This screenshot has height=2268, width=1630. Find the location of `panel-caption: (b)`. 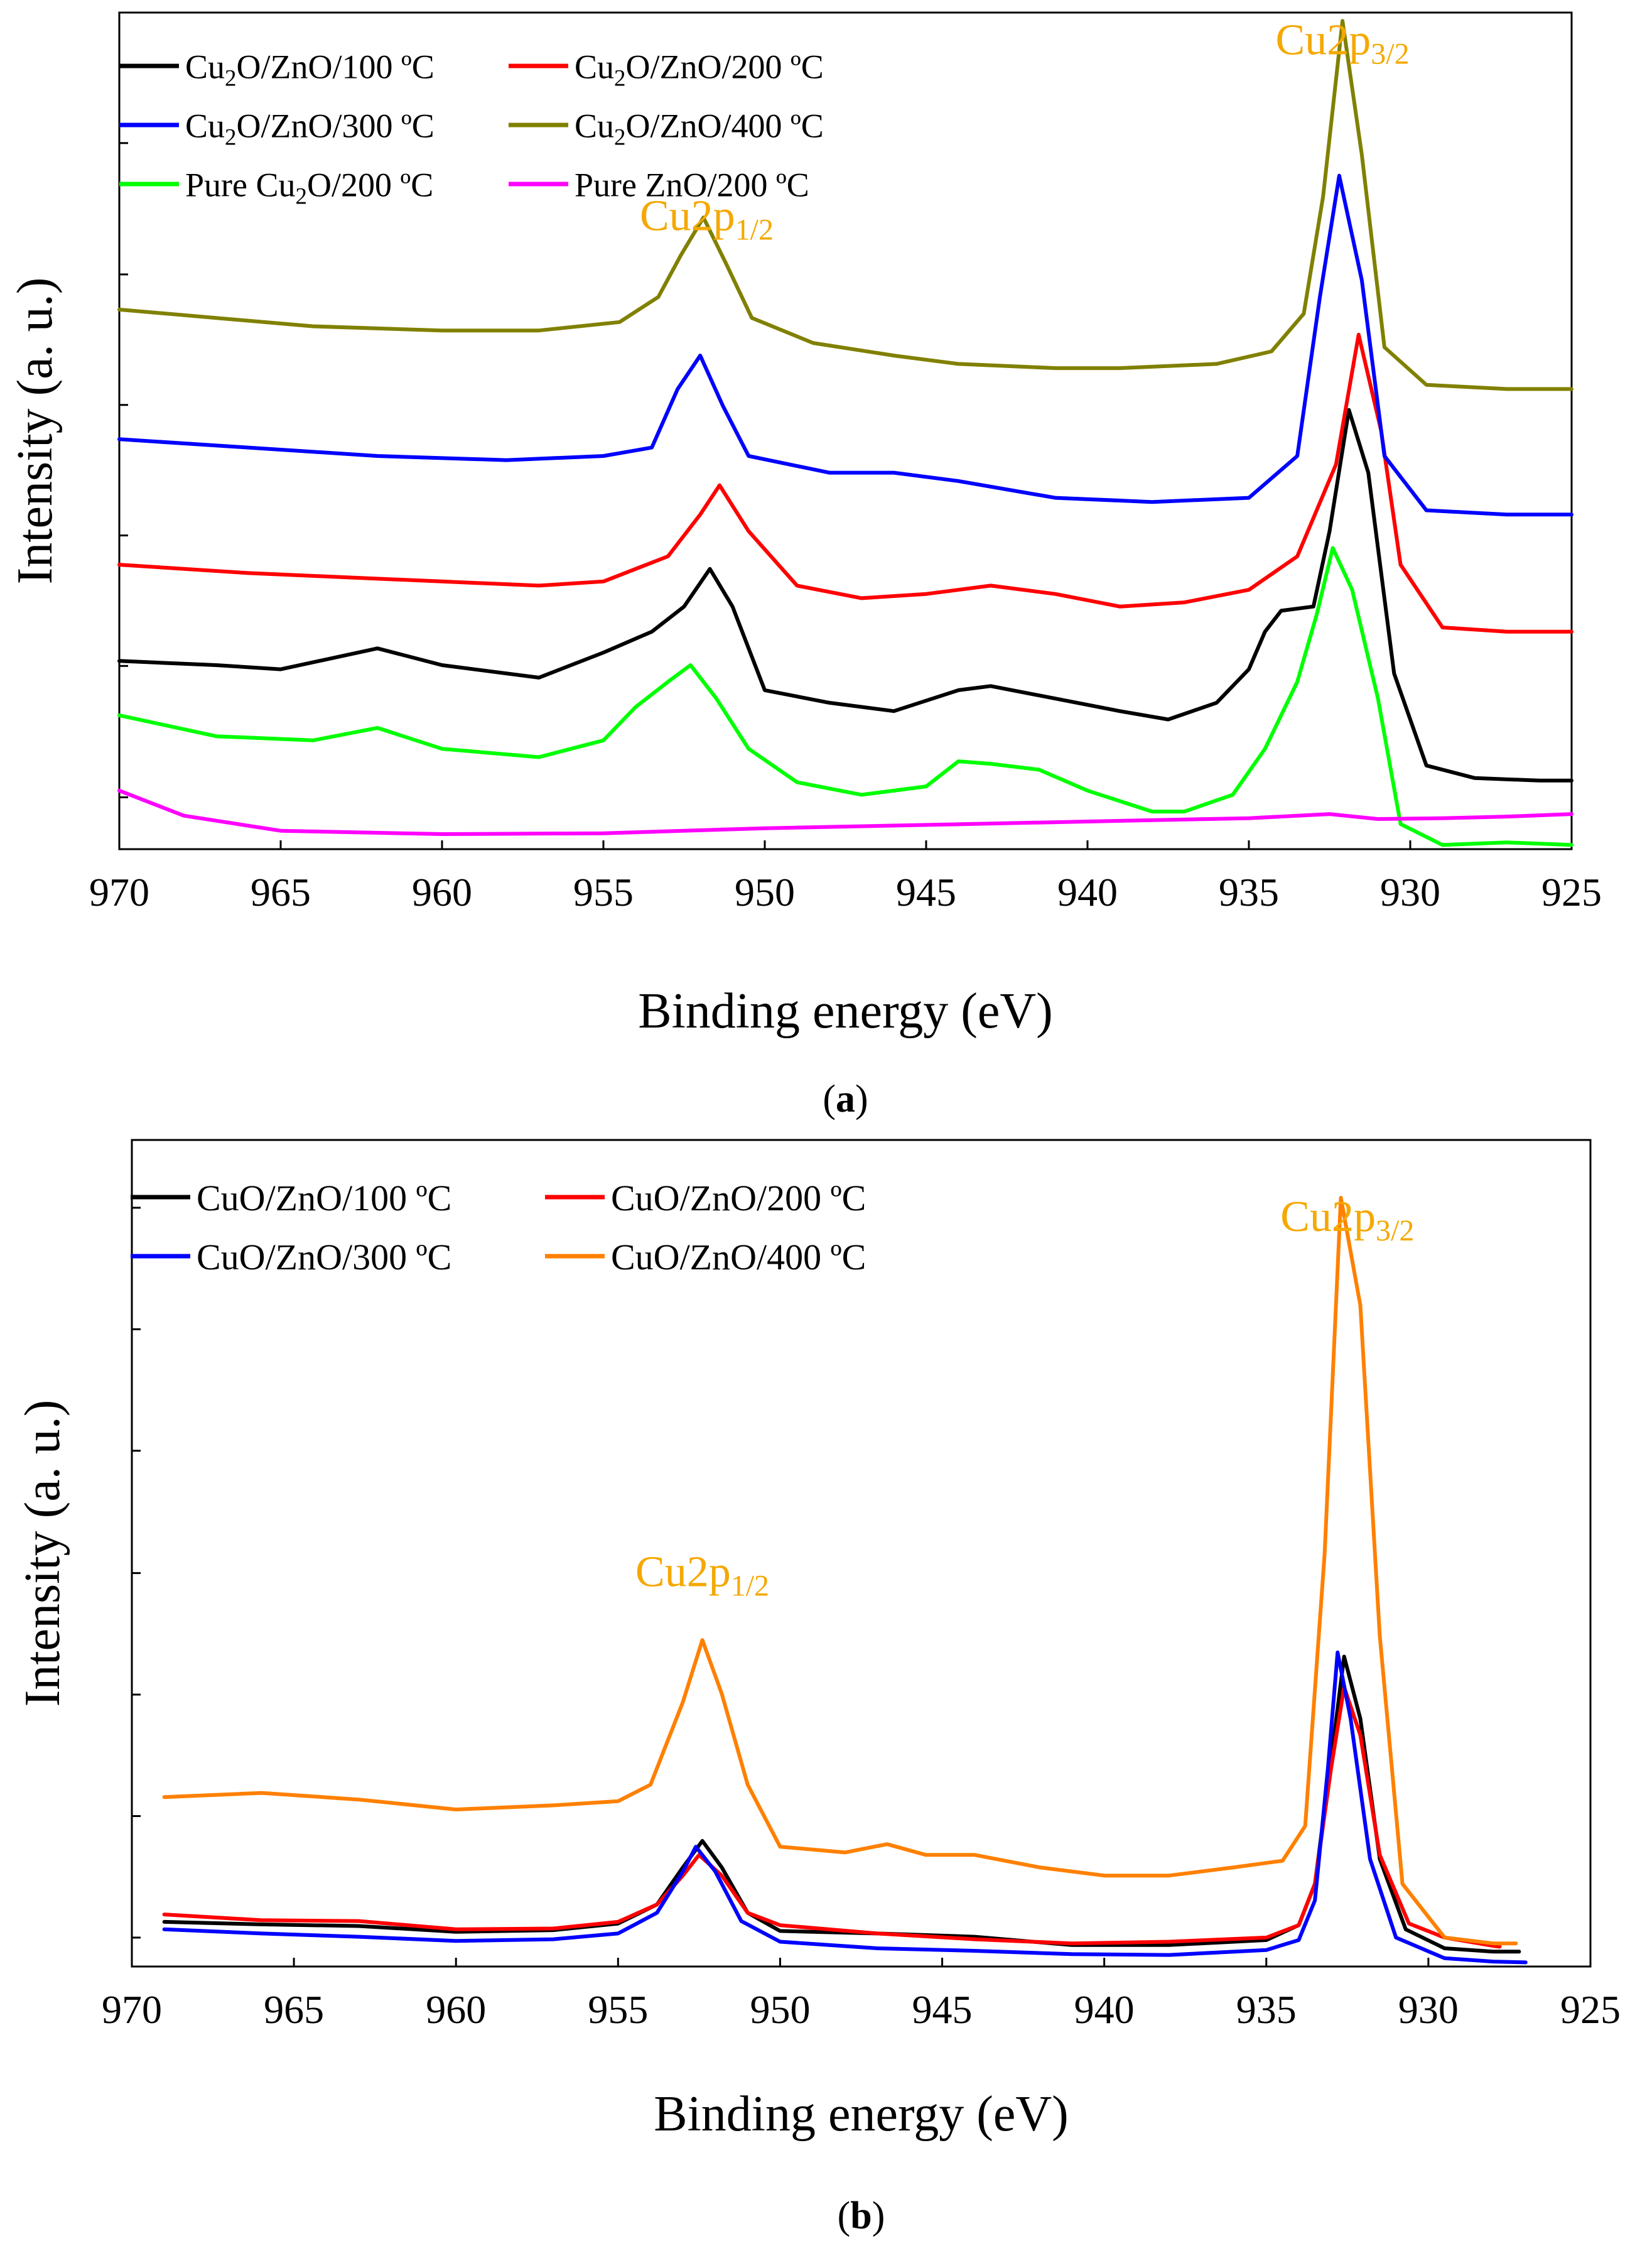

panel-caption: (b) is located at coordinates (861, 2216).